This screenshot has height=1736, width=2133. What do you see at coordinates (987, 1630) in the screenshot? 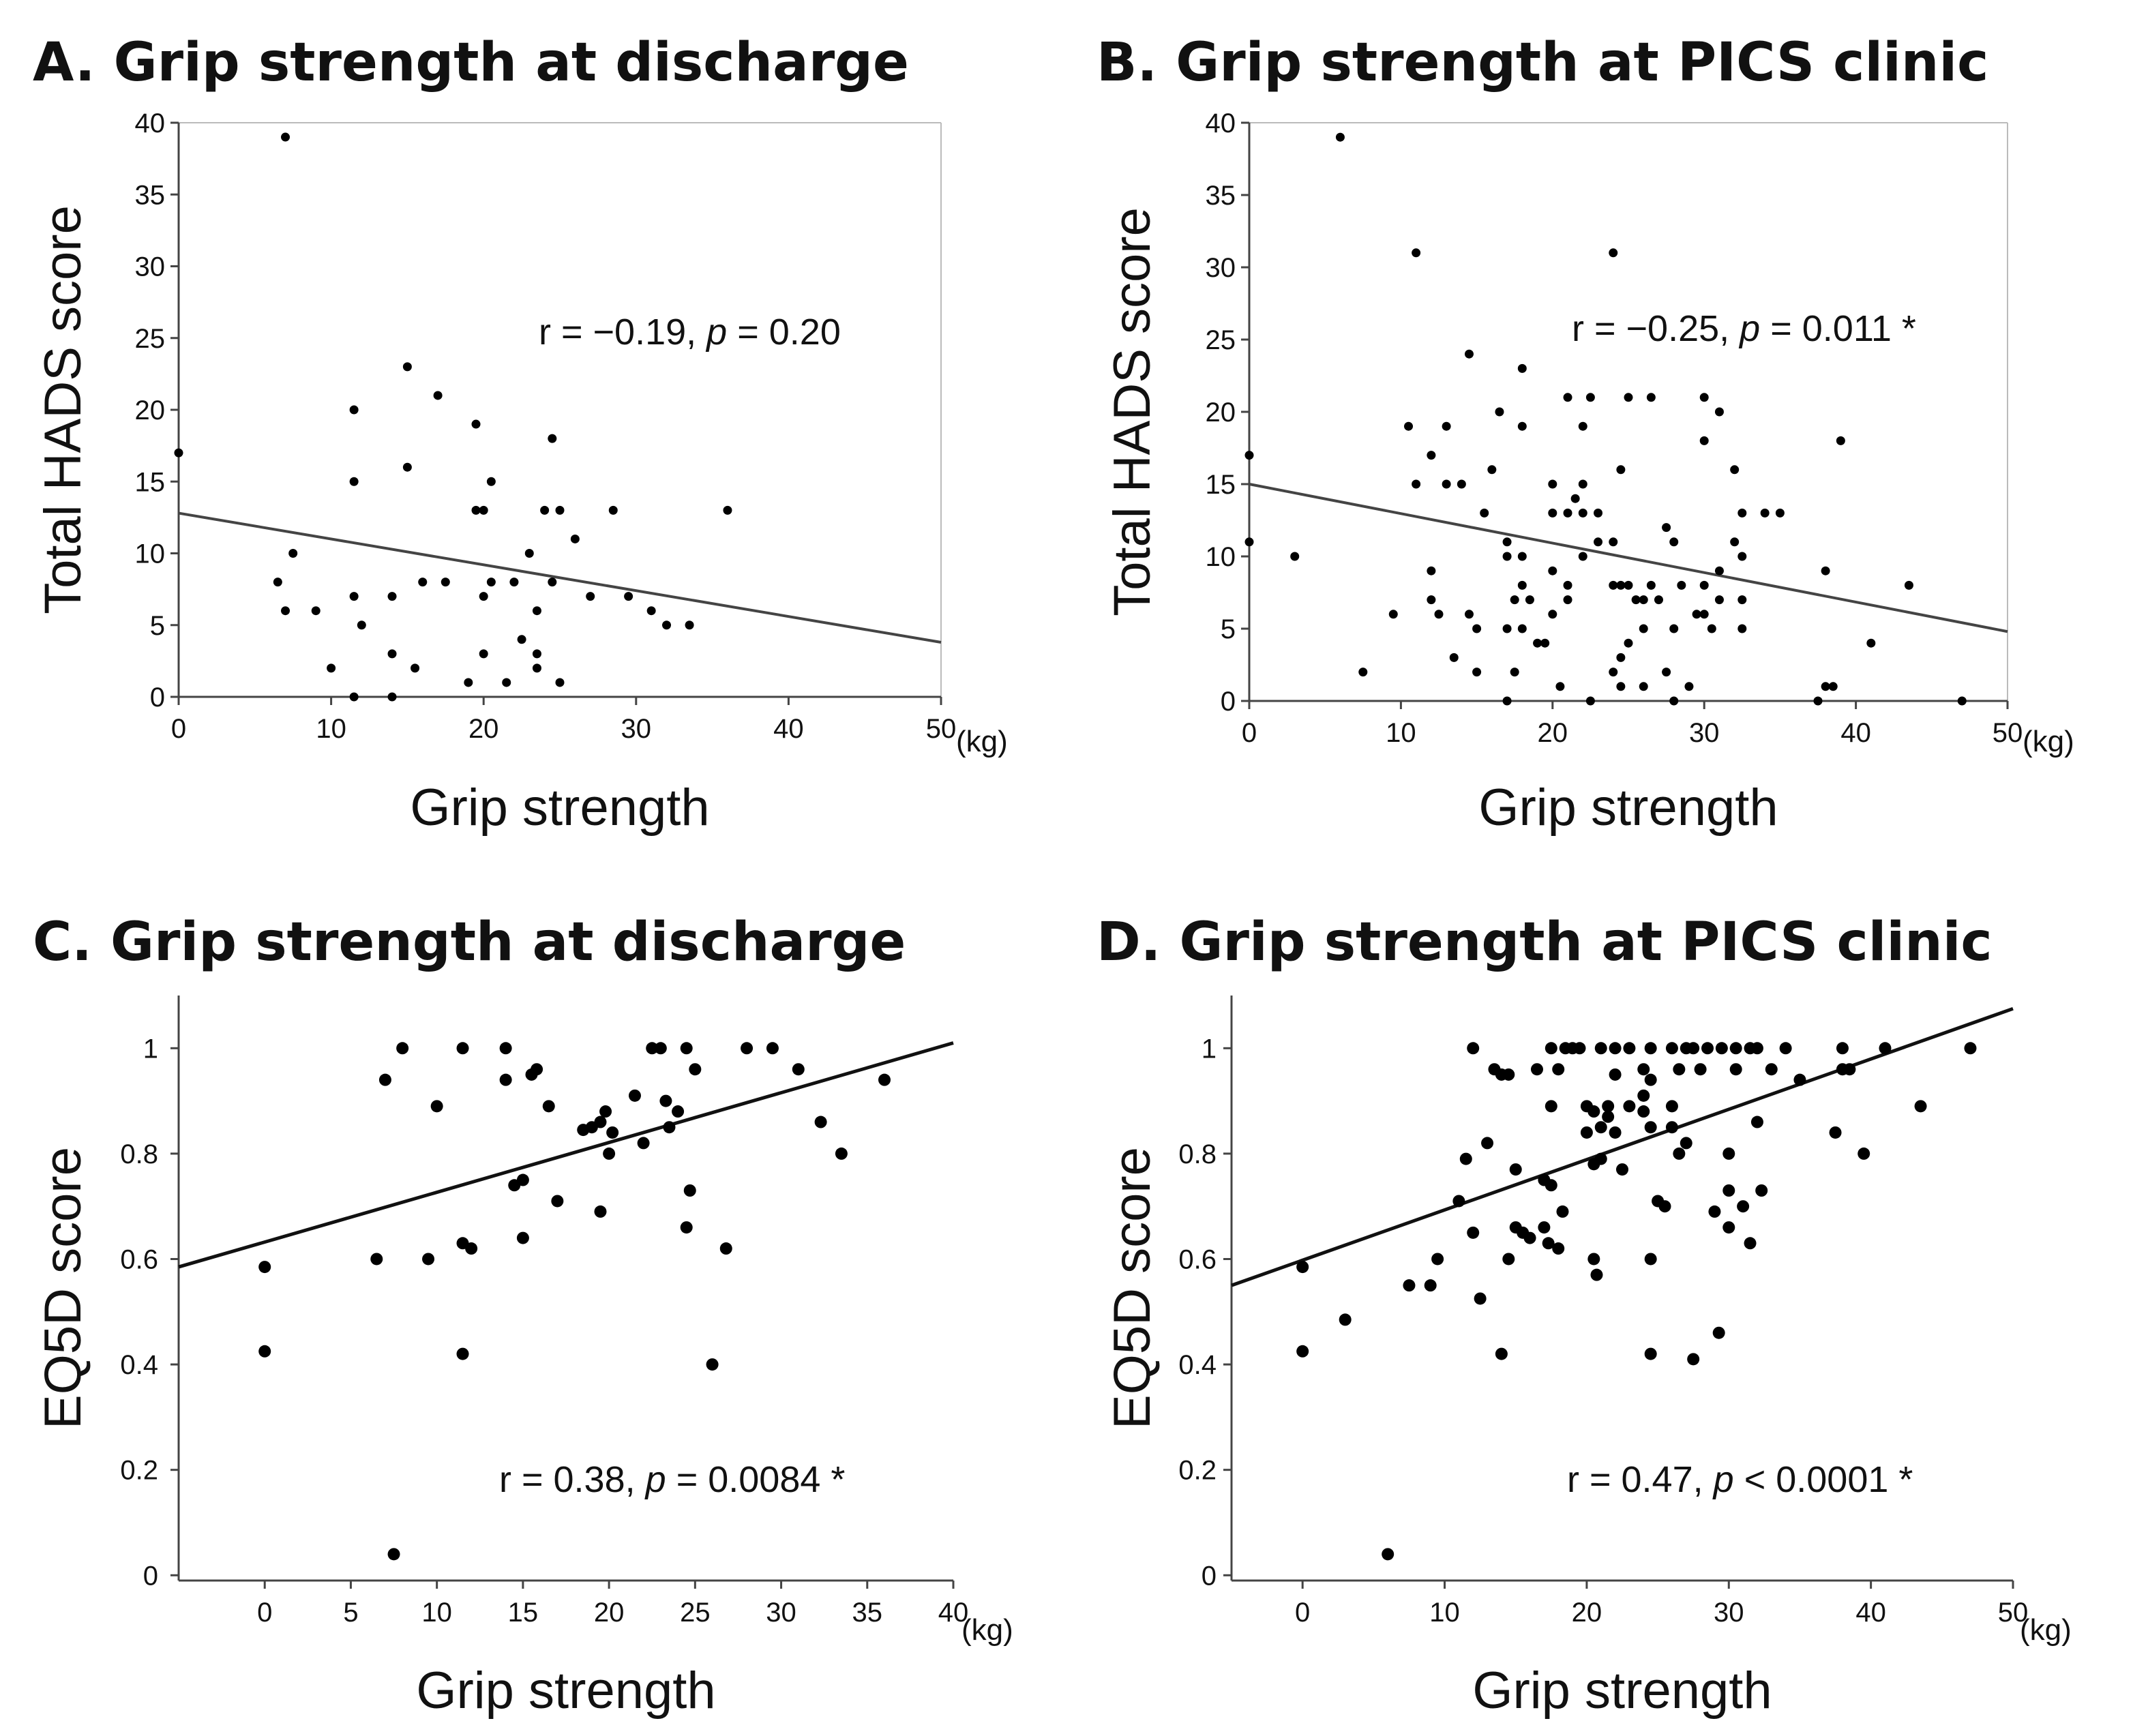
I see `x-unit-label: (kg)` at bounding box center [987, 1630].